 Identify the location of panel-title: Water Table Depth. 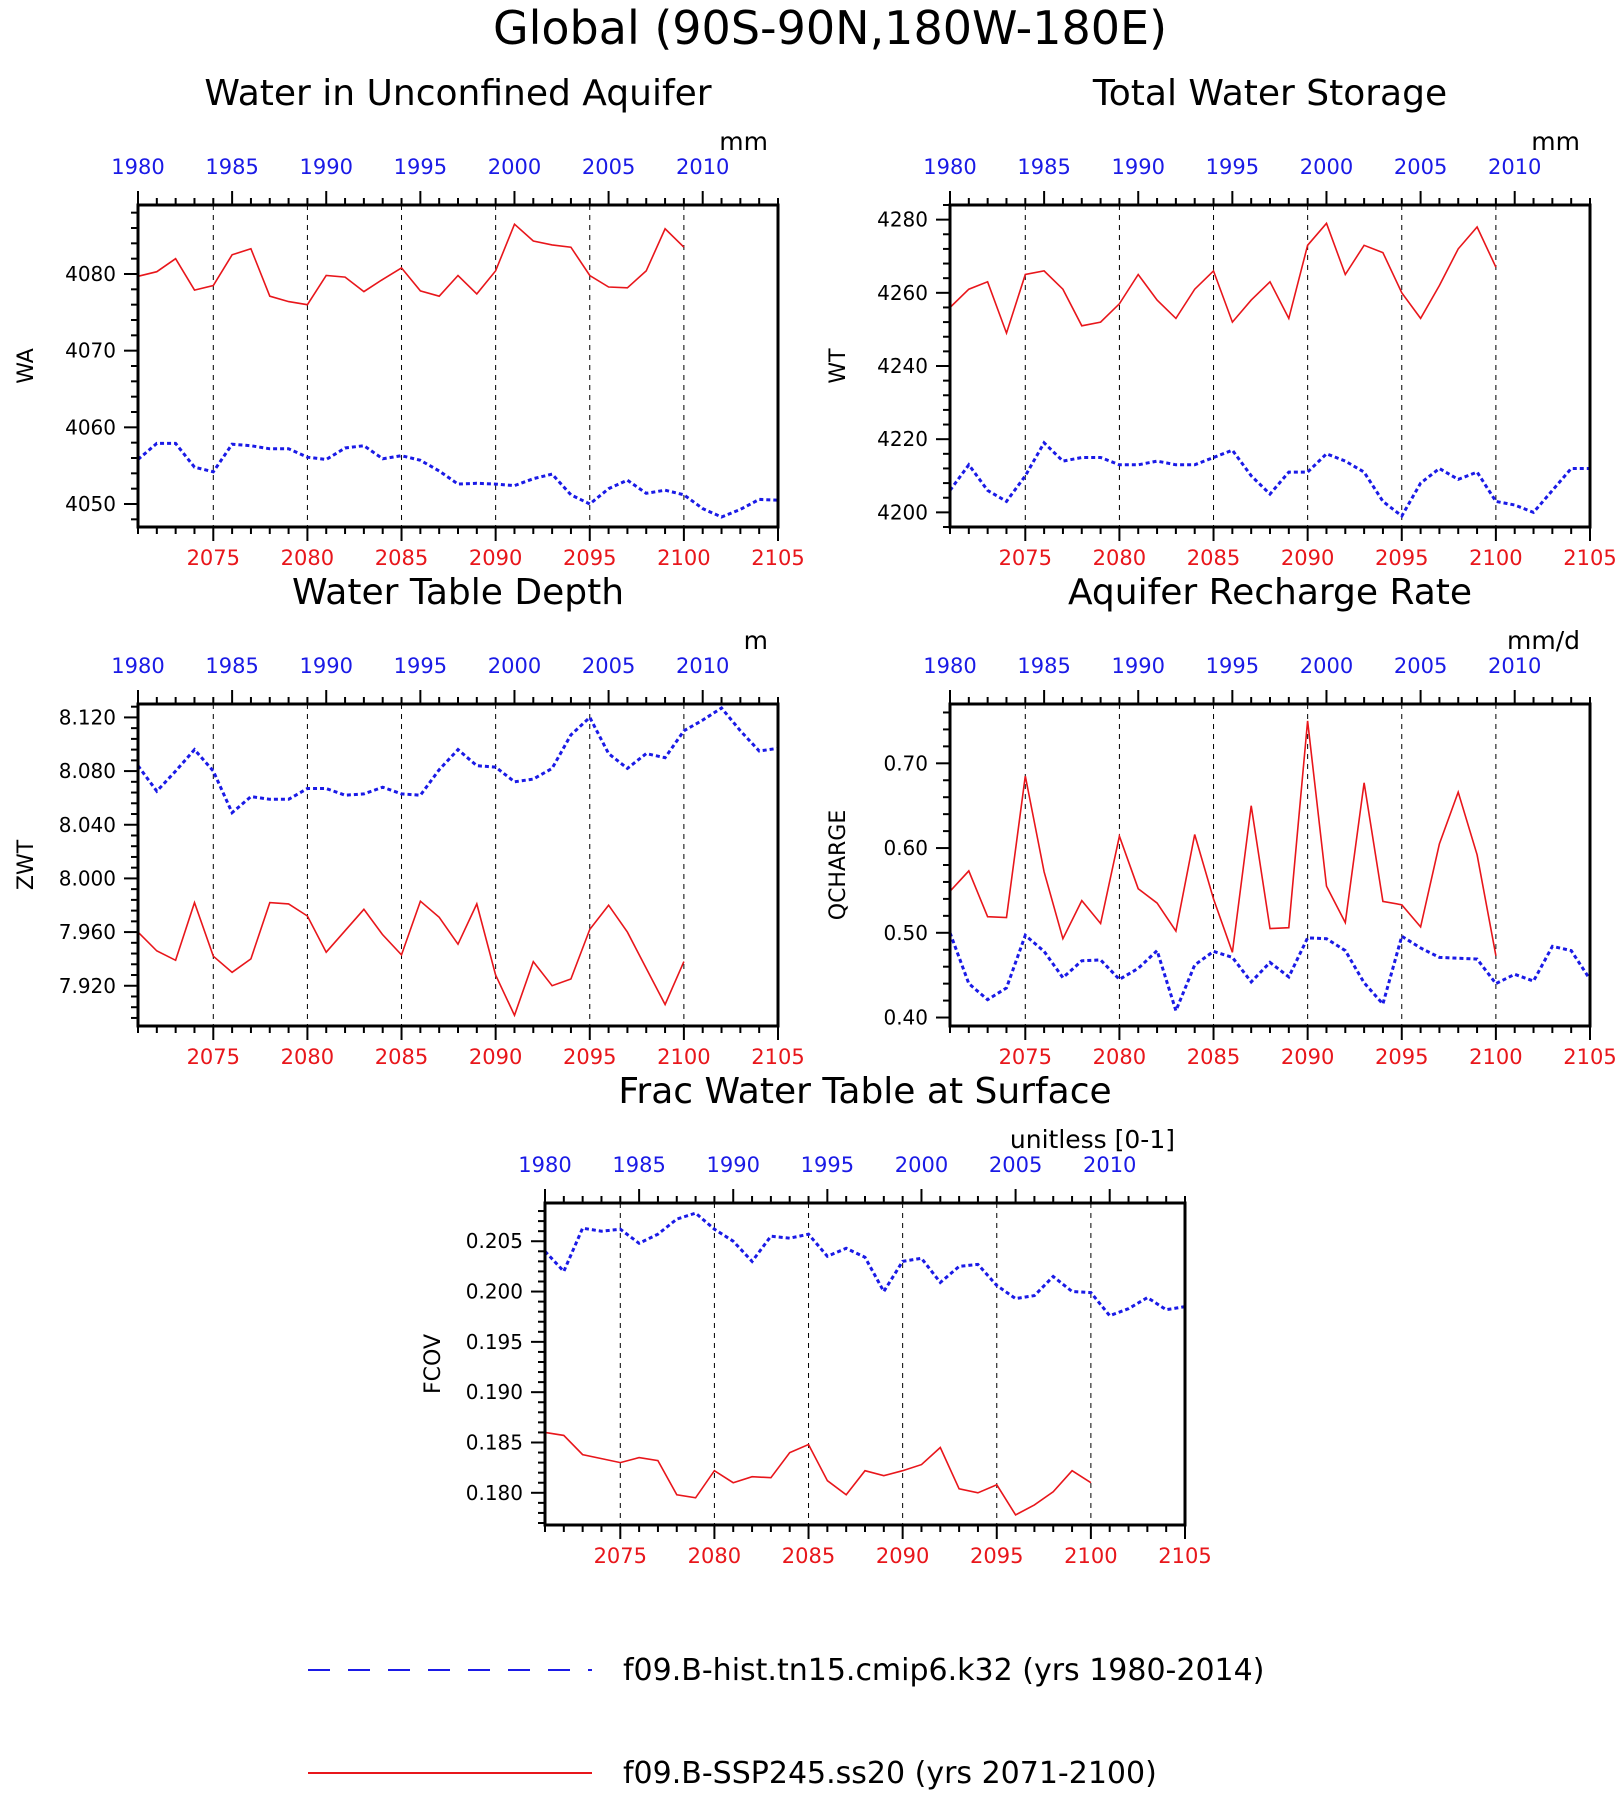
(458, 592).